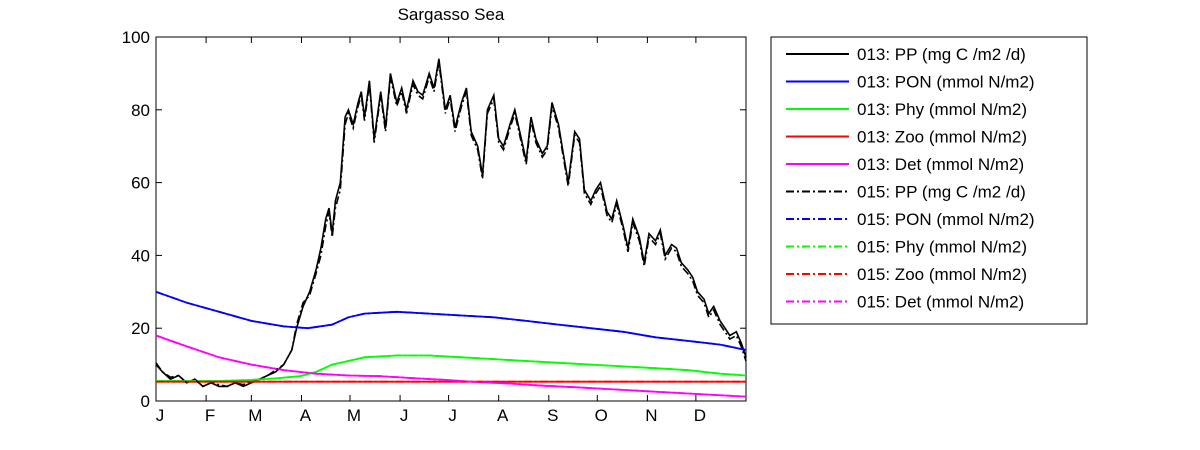  I want to click on legend-label: 013: PON (mmol N/m2), so click(946, 82).